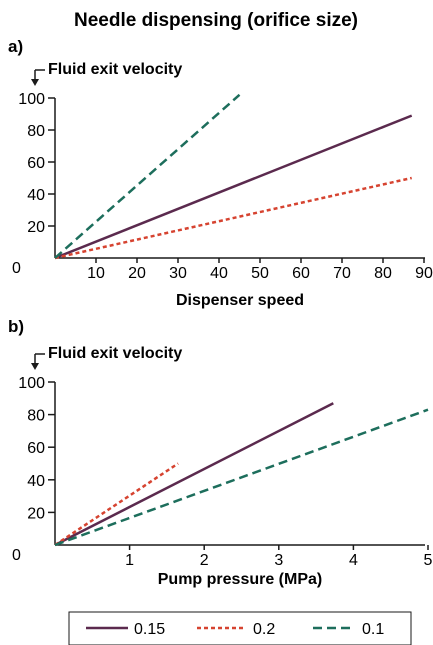  What do you see at coordinates (149, 629) in the screenshot?
I see `legend-label-0.15: 0.15` at bounding box center [149, 629].